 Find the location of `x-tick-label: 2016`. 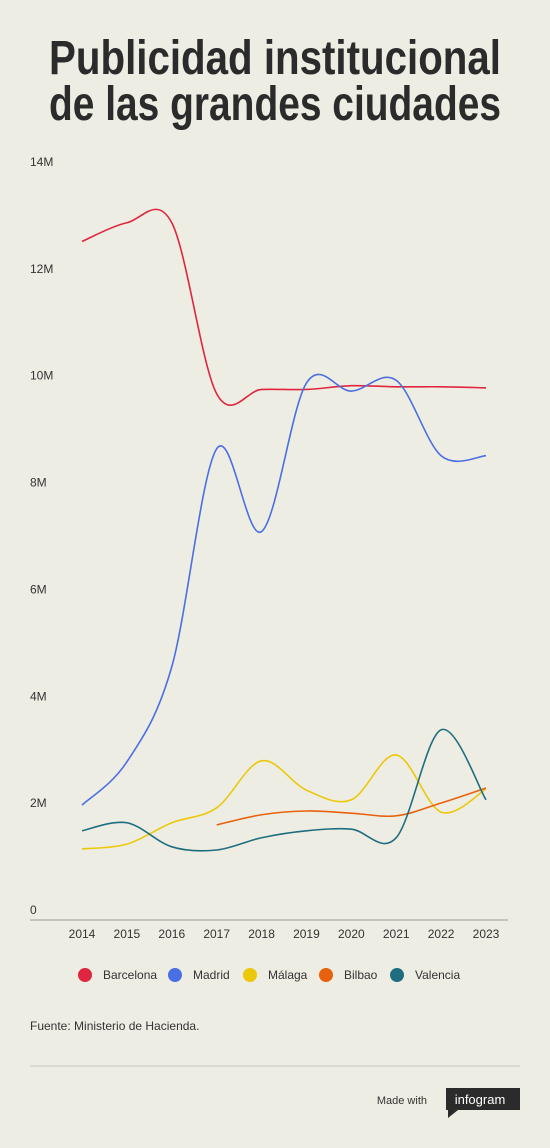

x-tick-label: 2016 is located at coordinates (171, 934).